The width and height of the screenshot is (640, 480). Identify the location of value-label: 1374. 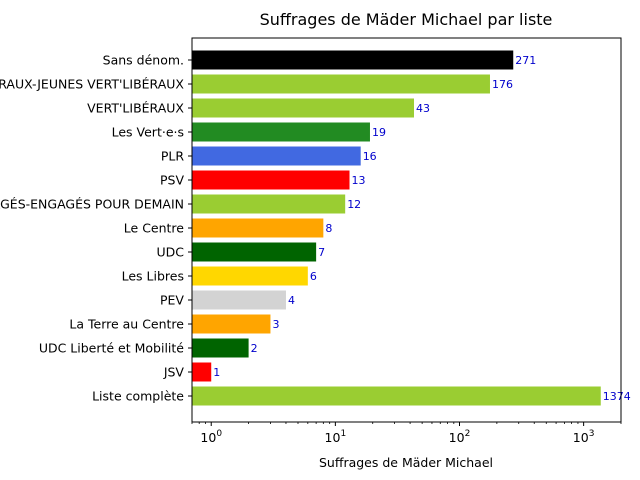
(617, 396).